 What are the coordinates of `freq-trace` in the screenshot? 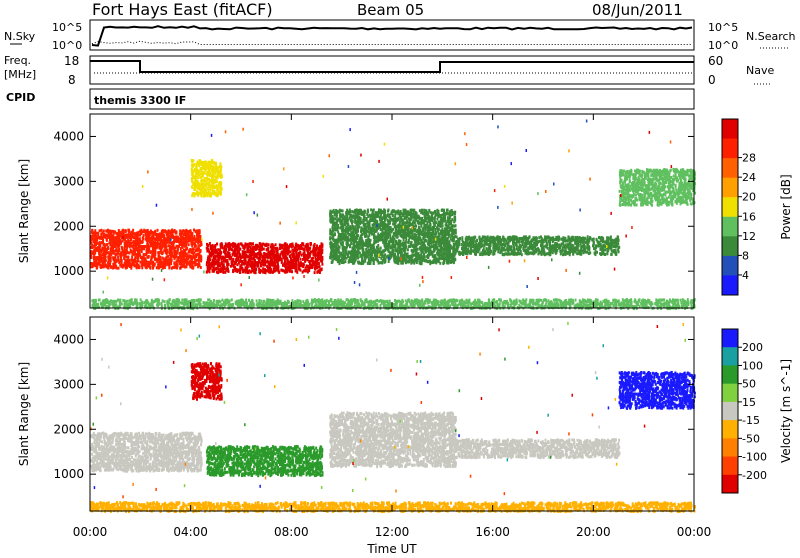 It's located at (392, 66).